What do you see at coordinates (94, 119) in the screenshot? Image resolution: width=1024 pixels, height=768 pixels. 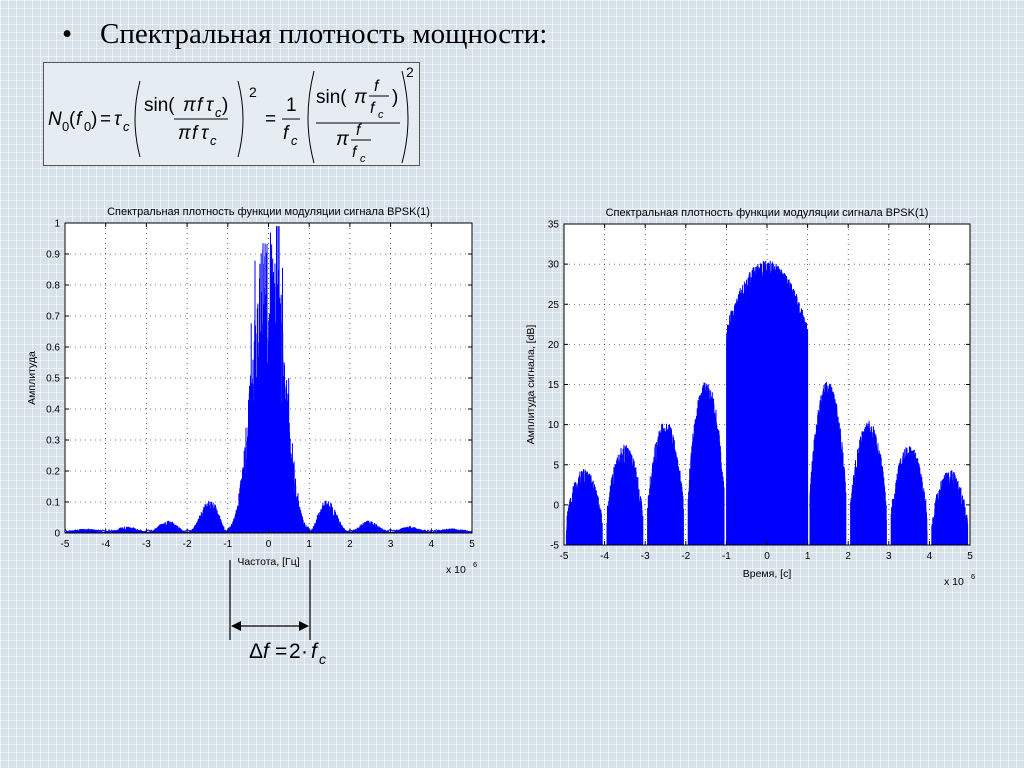 I see `formula-close-paren-1: )` at bounding box center [94, 119].